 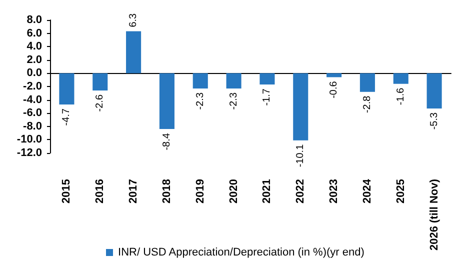 What do you see at coordinates (241, 252) in the screenshot?
I see `legend-label: INR/ USD Appreciation/Depreciation (in %)(yr end)` at bounding box center [241, 252].